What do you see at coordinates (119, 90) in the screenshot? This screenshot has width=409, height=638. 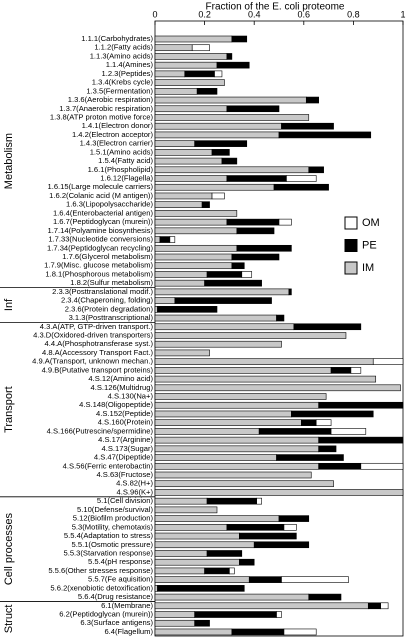 I see `category-label: 1.3.5(Fermentation)` at bounding box center [119, 90].